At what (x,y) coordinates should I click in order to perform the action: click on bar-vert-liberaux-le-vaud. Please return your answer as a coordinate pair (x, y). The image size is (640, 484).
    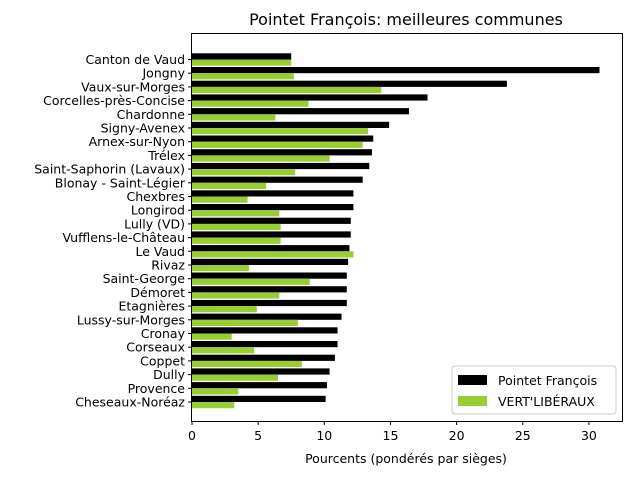
    Looking at the image, I should click on (273, 254).